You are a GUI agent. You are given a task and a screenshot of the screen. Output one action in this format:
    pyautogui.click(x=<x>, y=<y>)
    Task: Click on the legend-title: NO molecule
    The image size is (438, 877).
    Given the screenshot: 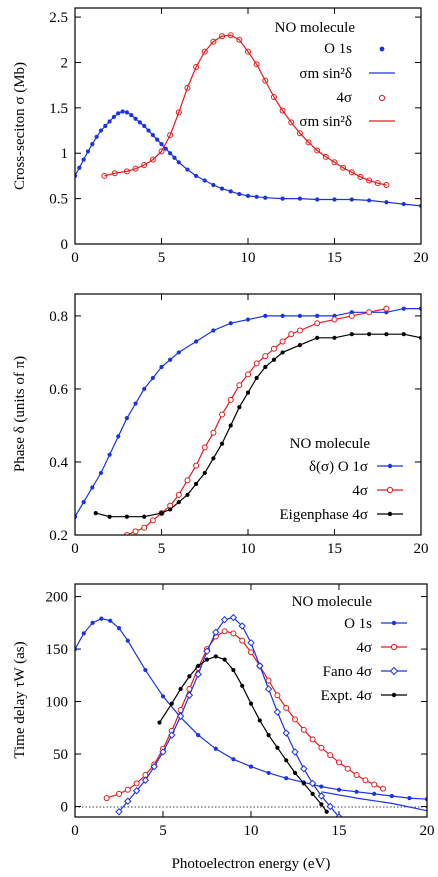 What is the action you would take?
    pyautogui.click(x=315, y=28)
    